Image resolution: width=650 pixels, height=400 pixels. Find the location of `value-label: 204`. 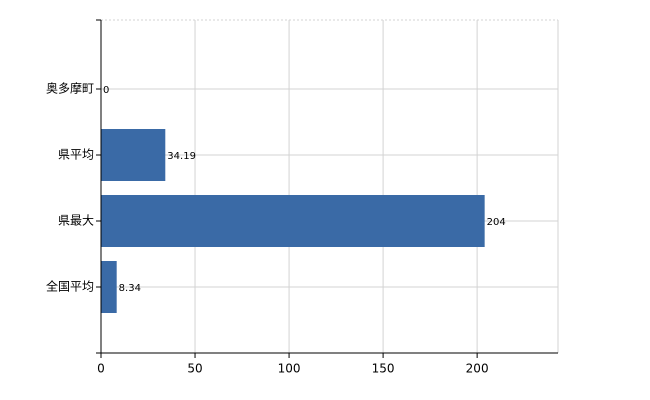

value-label: 204 is located at coordinates (496, 222).